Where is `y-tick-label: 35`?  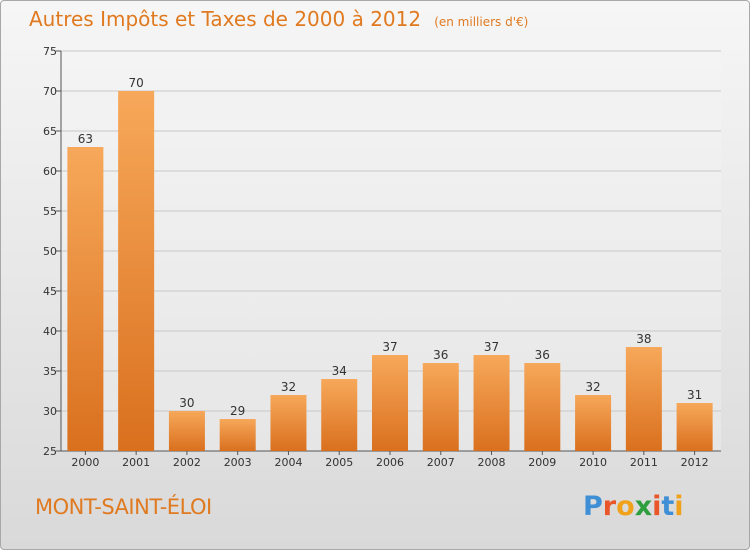 y-tick-label: 35 is located at coordinates (50, 371).